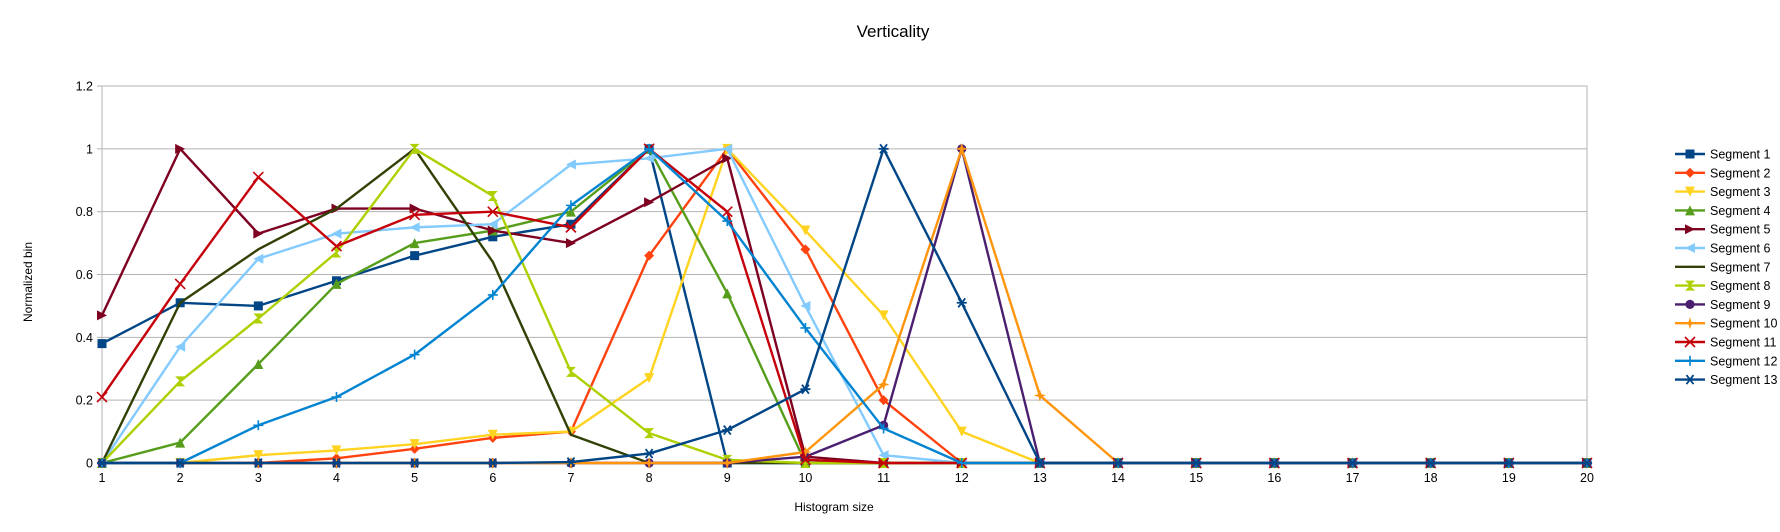 The height and width of the screenshot is (532, 1780). Describe the element at coordinates (1726, 361) in the screenshot. I see `legend-item-12: Segment 12` at that location.